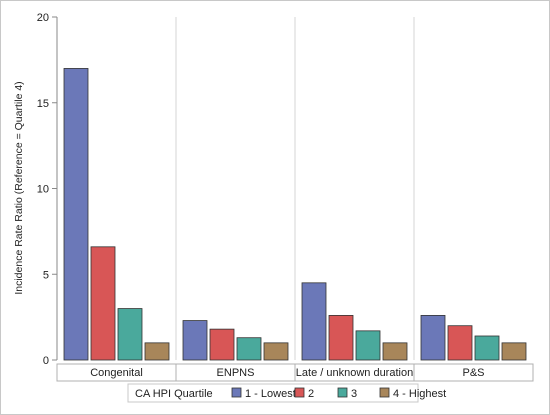 Image resolution: width=550 pixels, height=415 pixels. What do you see at coordinates (116, 373) in the screenshot?
I see `category-label: Congenital` at bounding box center [116, 373].